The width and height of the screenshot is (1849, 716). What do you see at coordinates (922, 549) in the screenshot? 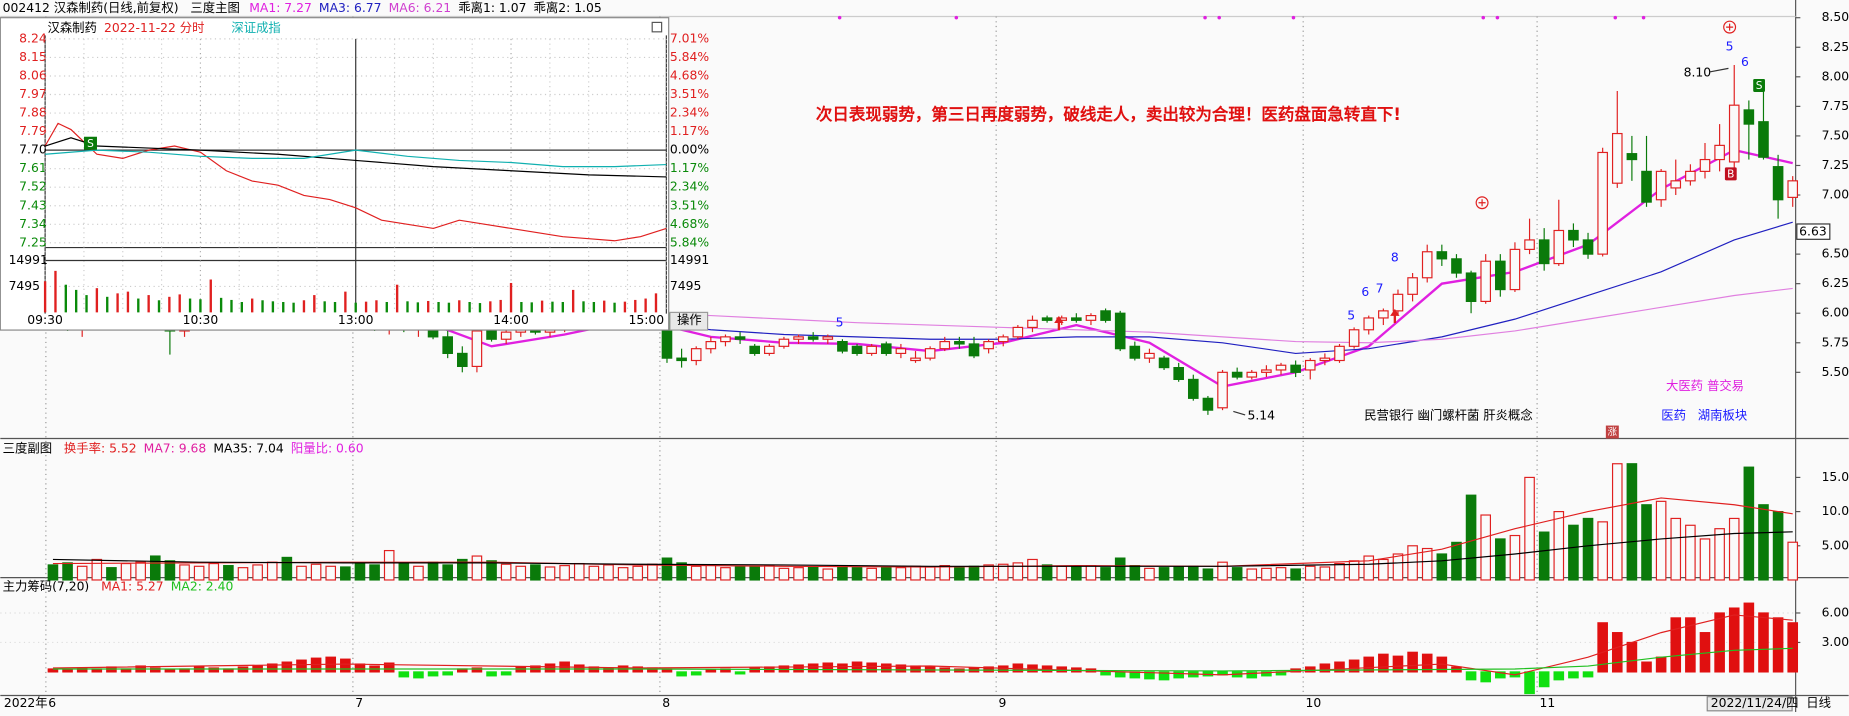
I see `ma-line` at bounding box center [922, 549].